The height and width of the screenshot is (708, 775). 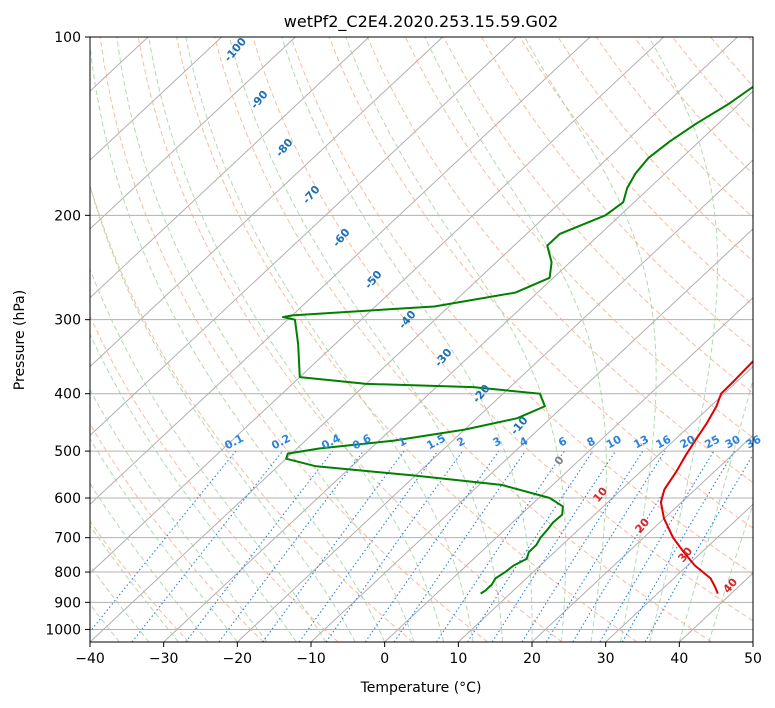 I want to click on x-tick-label: −20, so click(x=238, y=659).